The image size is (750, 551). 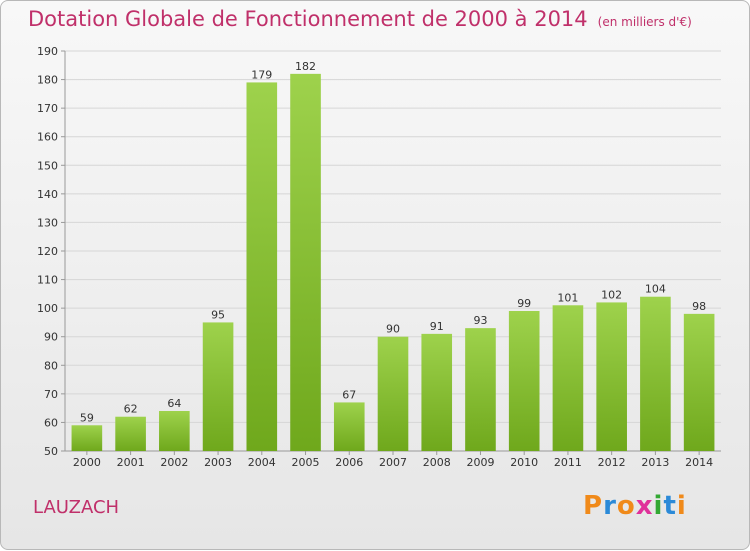 What do you see at coordinates (262, 462) in the screenshot?
I see `x-tick-label: 2004` at bounding box center [262, 462].